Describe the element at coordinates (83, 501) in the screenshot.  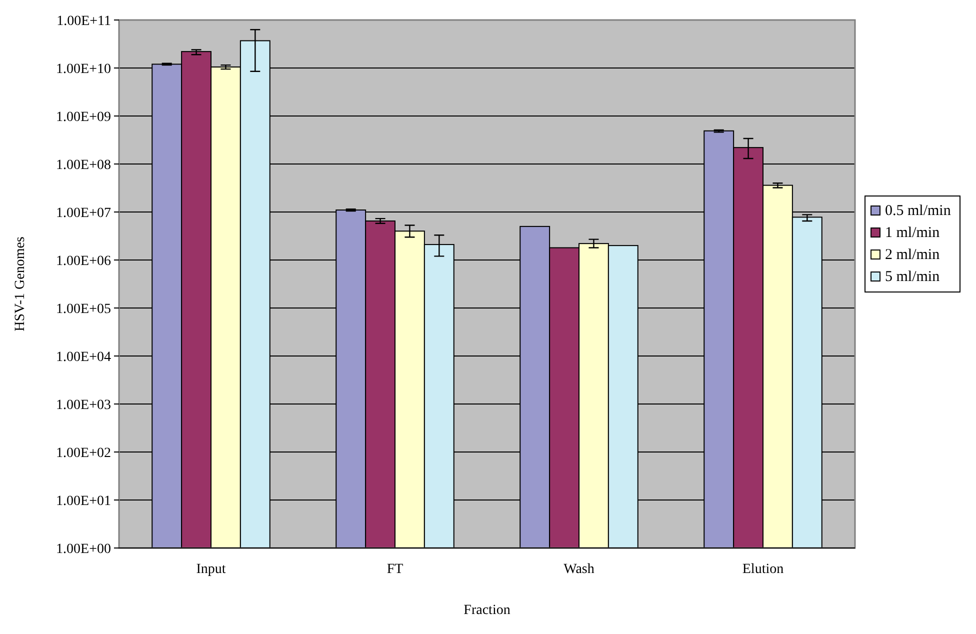
I see `y-tick-label: 1.00E+01` at that location.